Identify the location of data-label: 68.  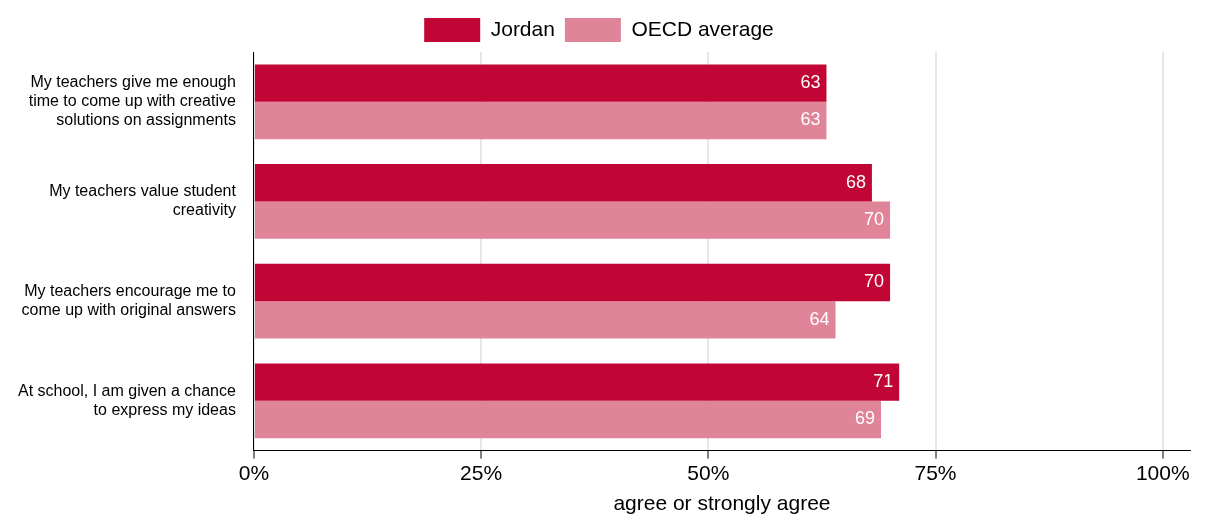
(855, 181).